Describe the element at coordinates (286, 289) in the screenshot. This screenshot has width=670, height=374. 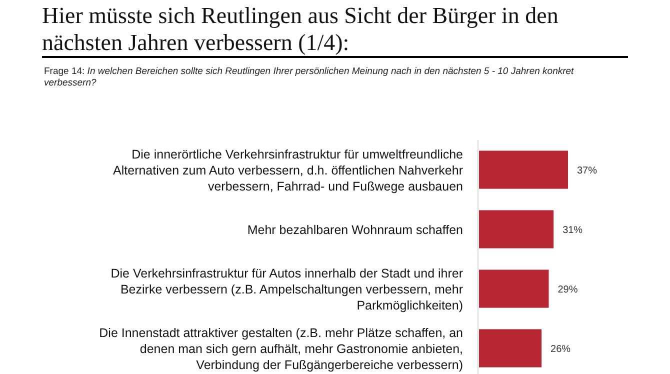
I see `y-tick-label: Die Verkehrsinfrastruktur für Autos innerhalb der Stadt und ihrer Bezirke verbessern (z.B. Ampelschaltungen verbessern, mehr Parkmöglichkeiten)` at that location.